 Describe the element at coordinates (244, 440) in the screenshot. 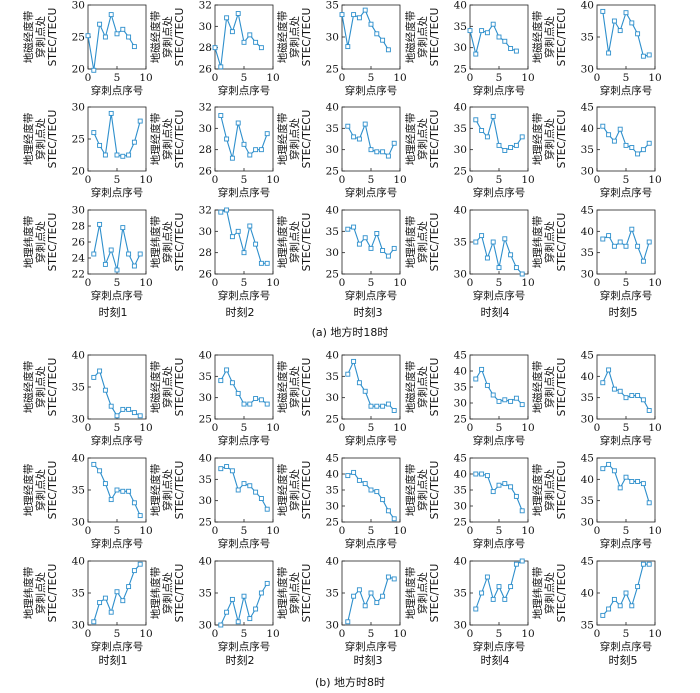

I see `x-axis-label-b-r1-m2: 穿刺点序号` at that location.